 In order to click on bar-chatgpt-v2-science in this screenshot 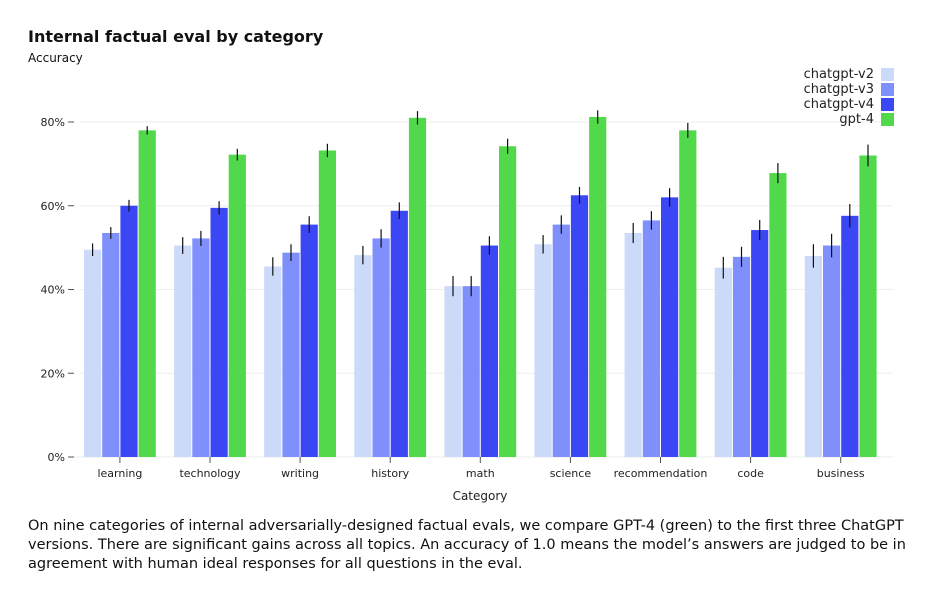, I will do `click(543, 350)`.